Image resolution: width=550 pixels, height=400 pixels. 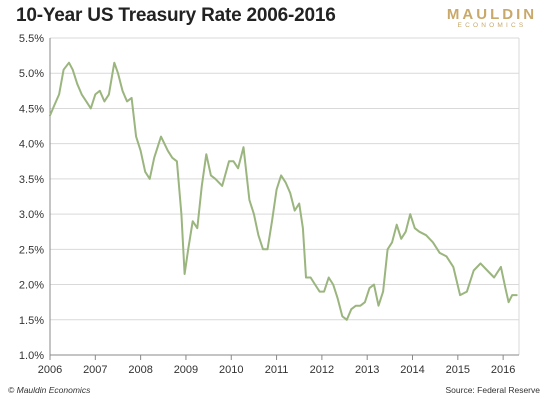 What do you see at coordinates (31, 356) in the screenshot?
I see `y-tick-label: 1.0%` at bounding box center [31, 356].